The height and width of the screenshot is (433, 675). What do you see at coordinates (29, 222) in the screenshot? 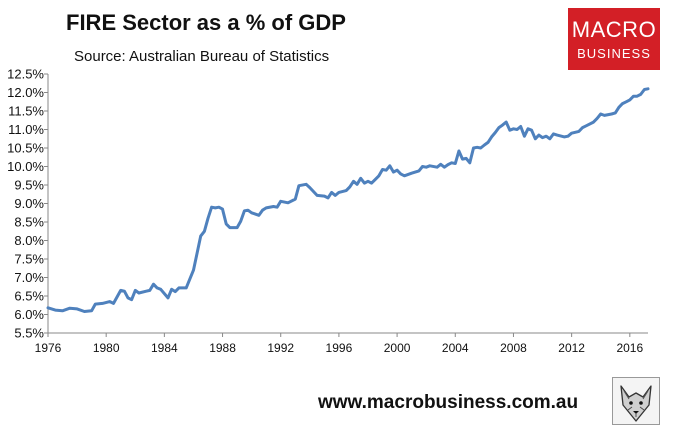
I see `y-tick-label: 8.5%` at bounding box center [29, 222].